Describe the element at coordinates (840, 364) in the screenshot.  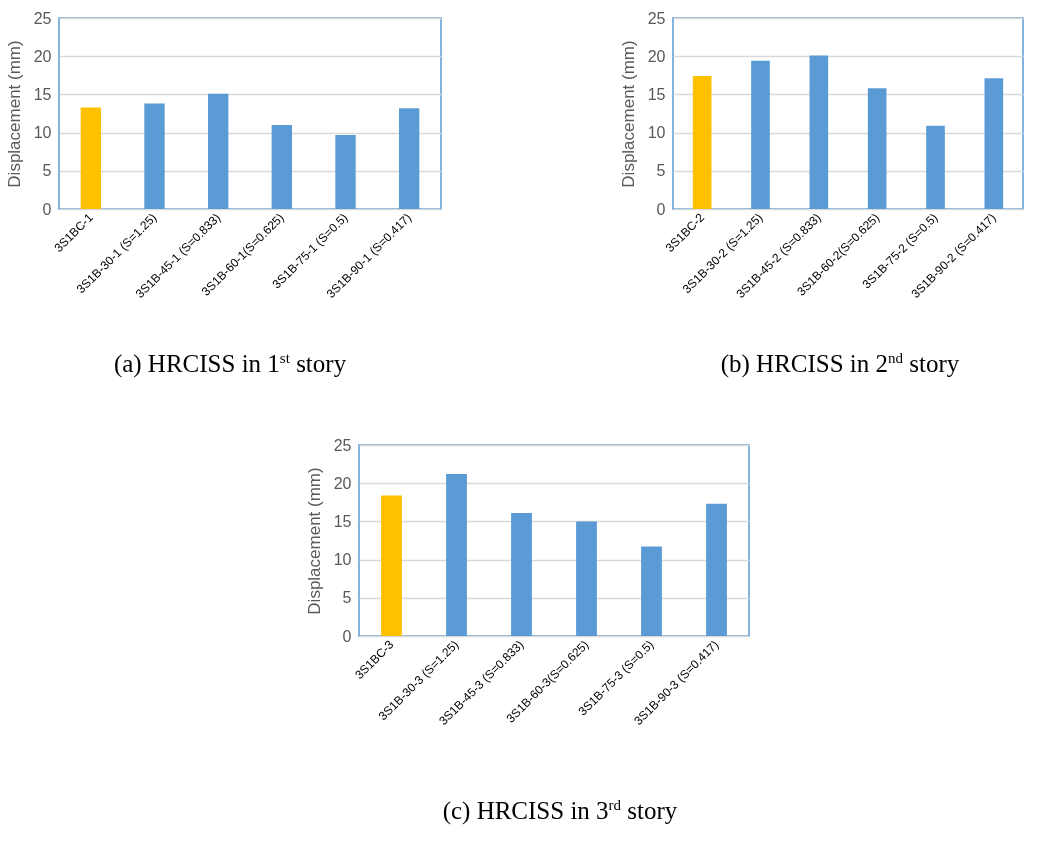
I see `text: (b) HRCISS in 2$^{nd}$ story` at that location.